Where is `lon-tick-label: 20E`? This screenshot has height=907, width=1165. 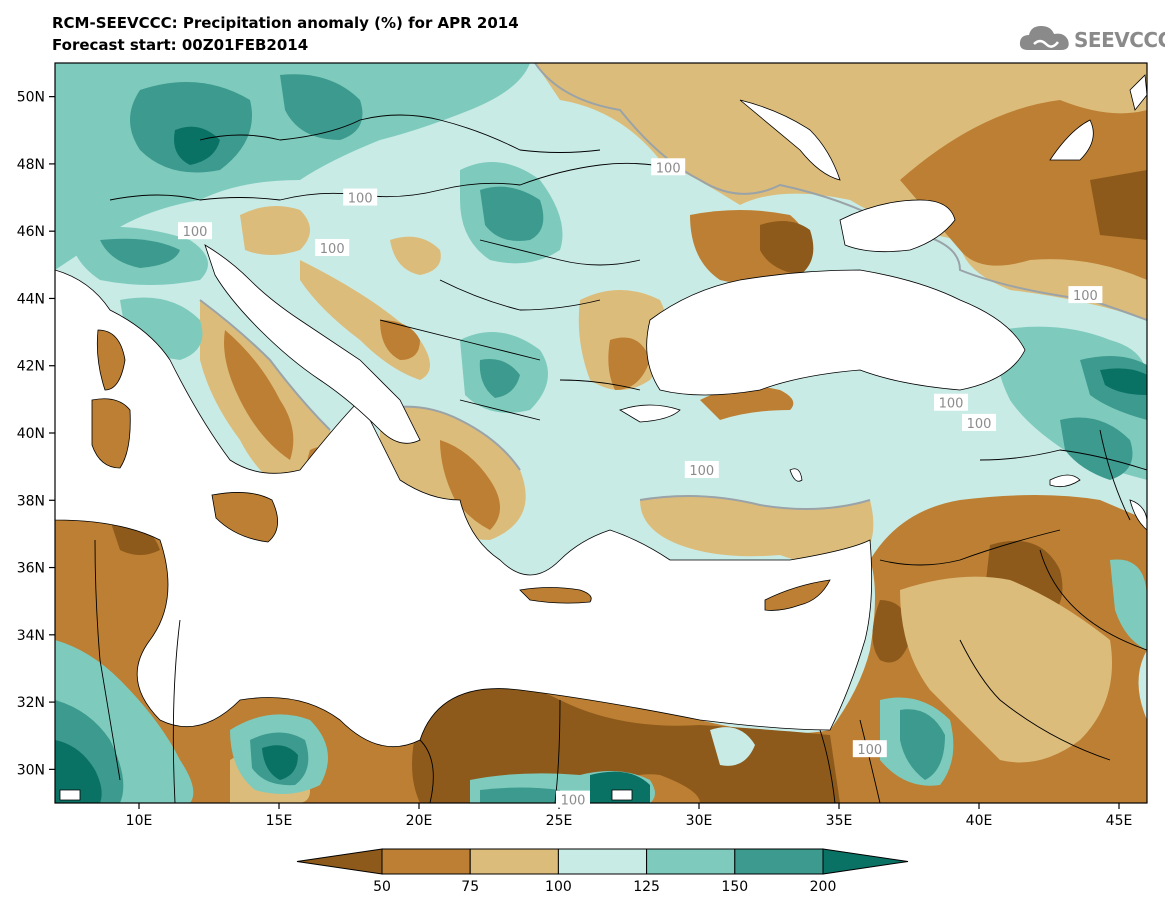
lon-tick-label: 20E is located at coordinates (419, 821).